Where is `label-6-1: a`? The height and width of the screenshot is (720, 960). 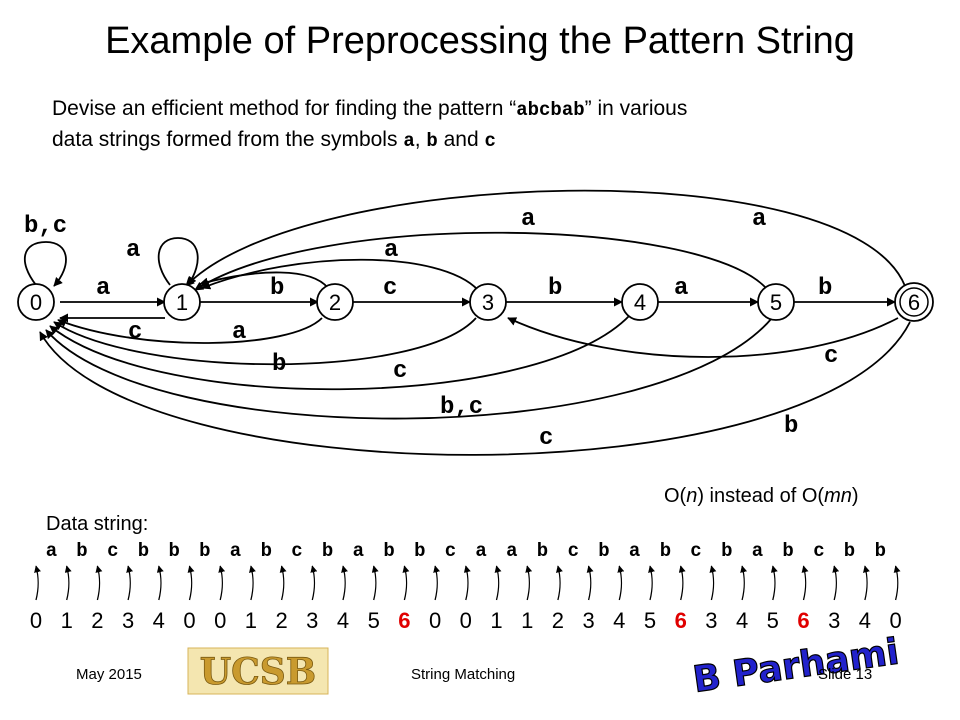
label-6-1: a is located at coordinates (759, 219).